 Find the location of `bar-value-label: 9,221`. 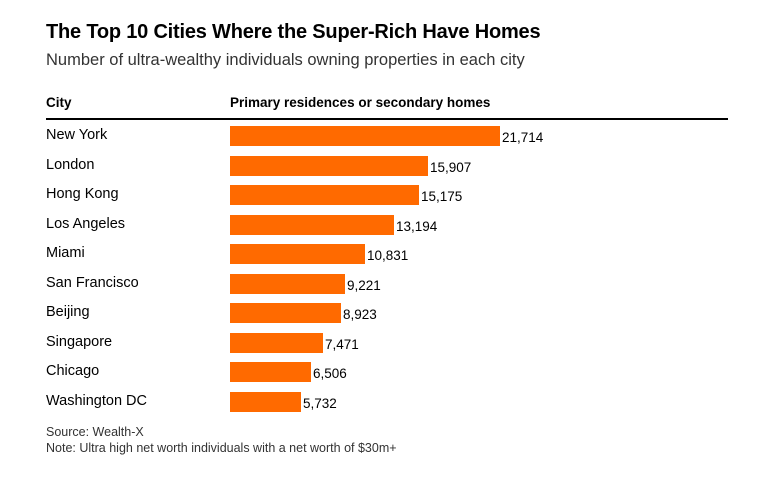

bar-value-label: 9,221 is located at coordinates (364, 285).